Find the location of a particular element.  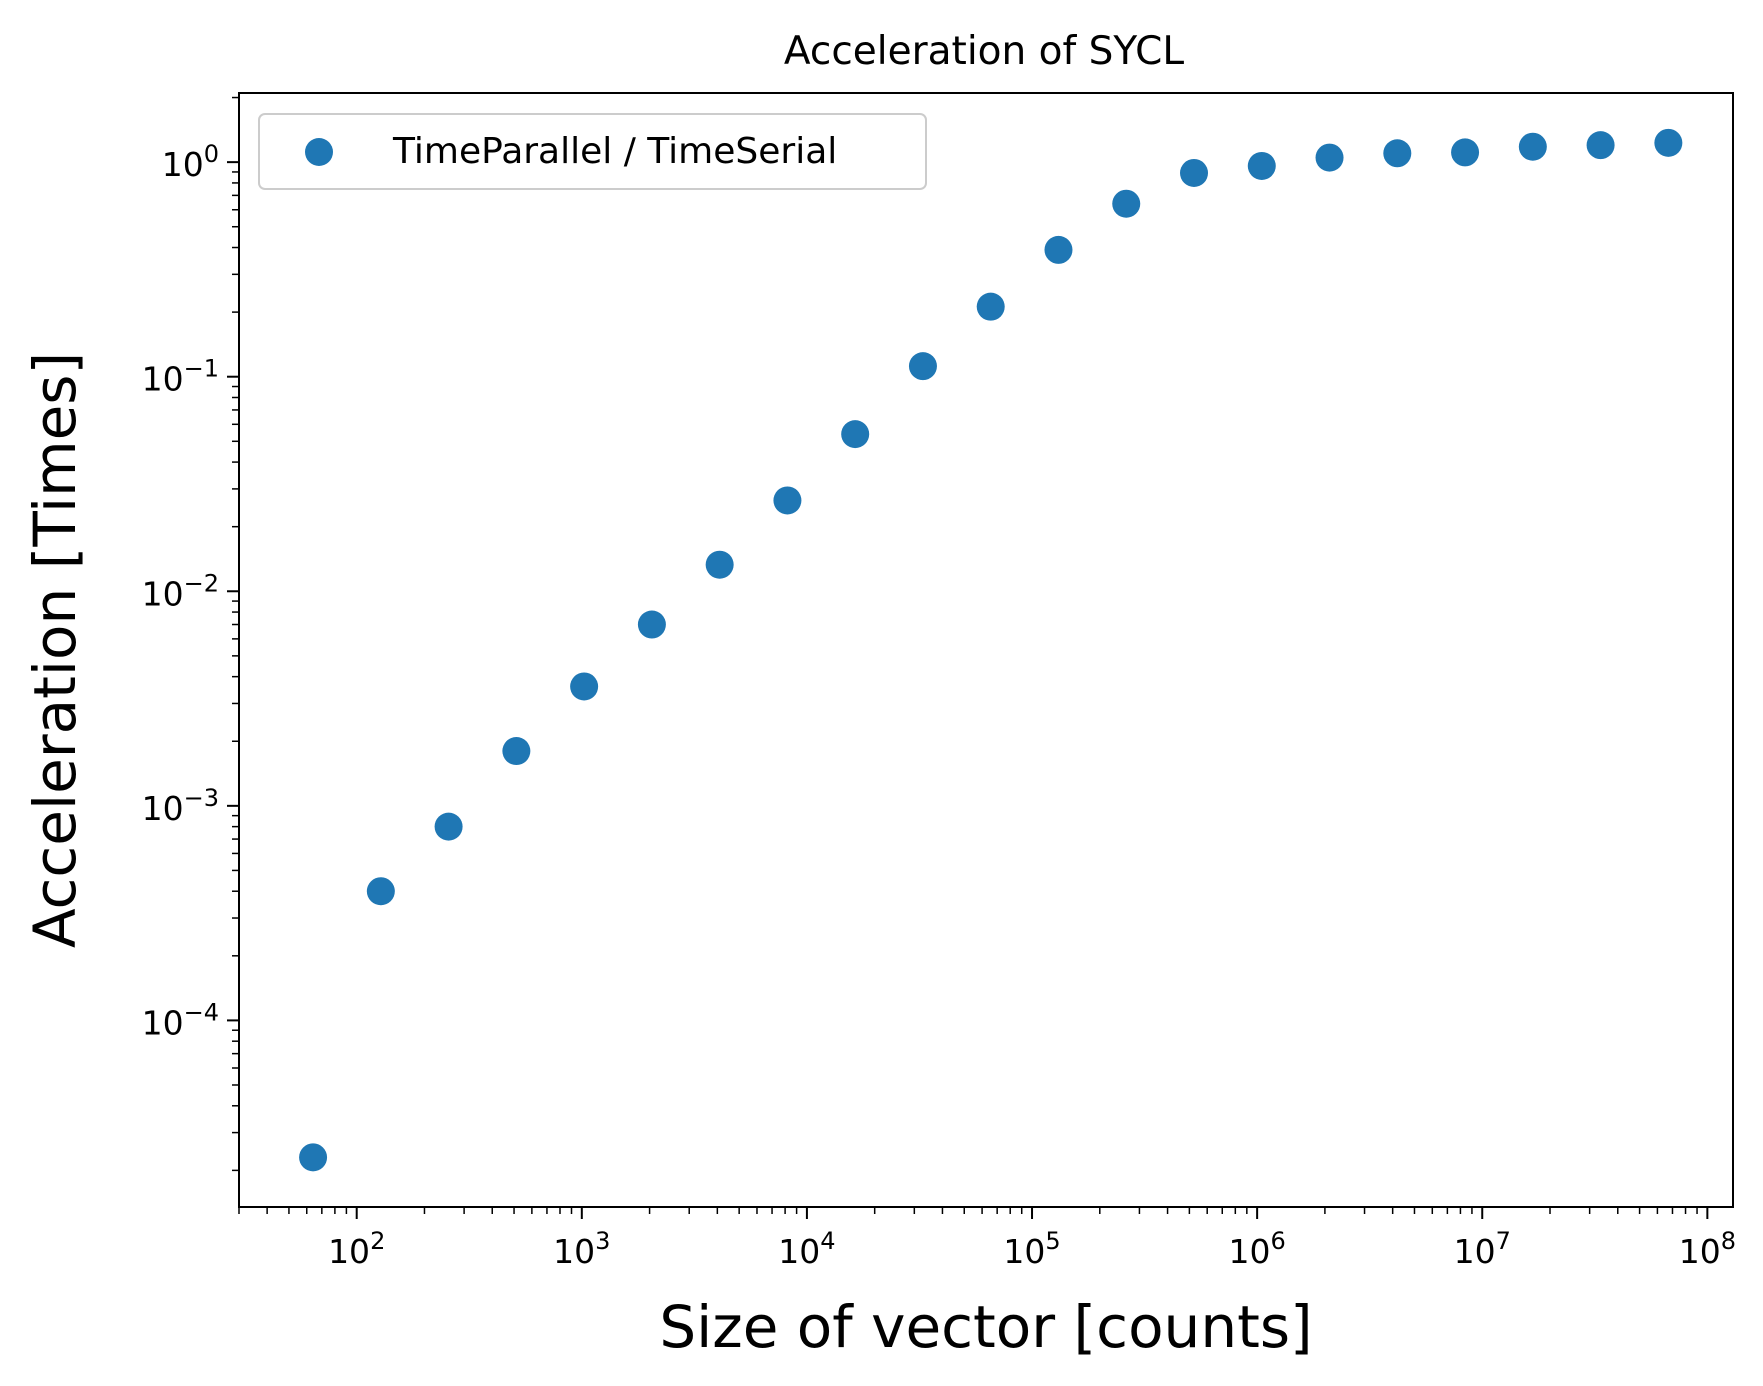

chart-title: Acceleration of SYCL is located at coordinates (984, 51).